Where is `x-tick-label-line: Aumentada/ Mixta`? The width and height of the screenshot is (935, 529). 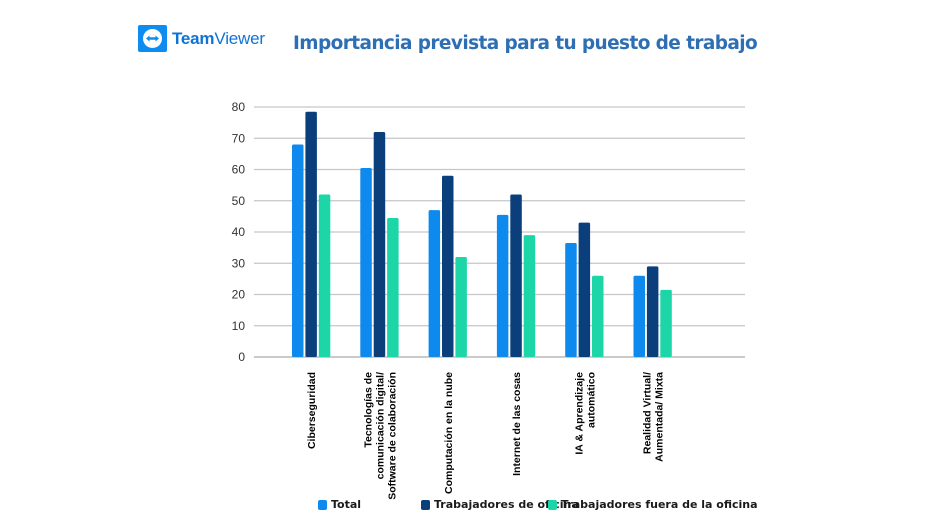 x-tick-label-line: Aumentada/ Mixta is located at coordinates (660, 417).